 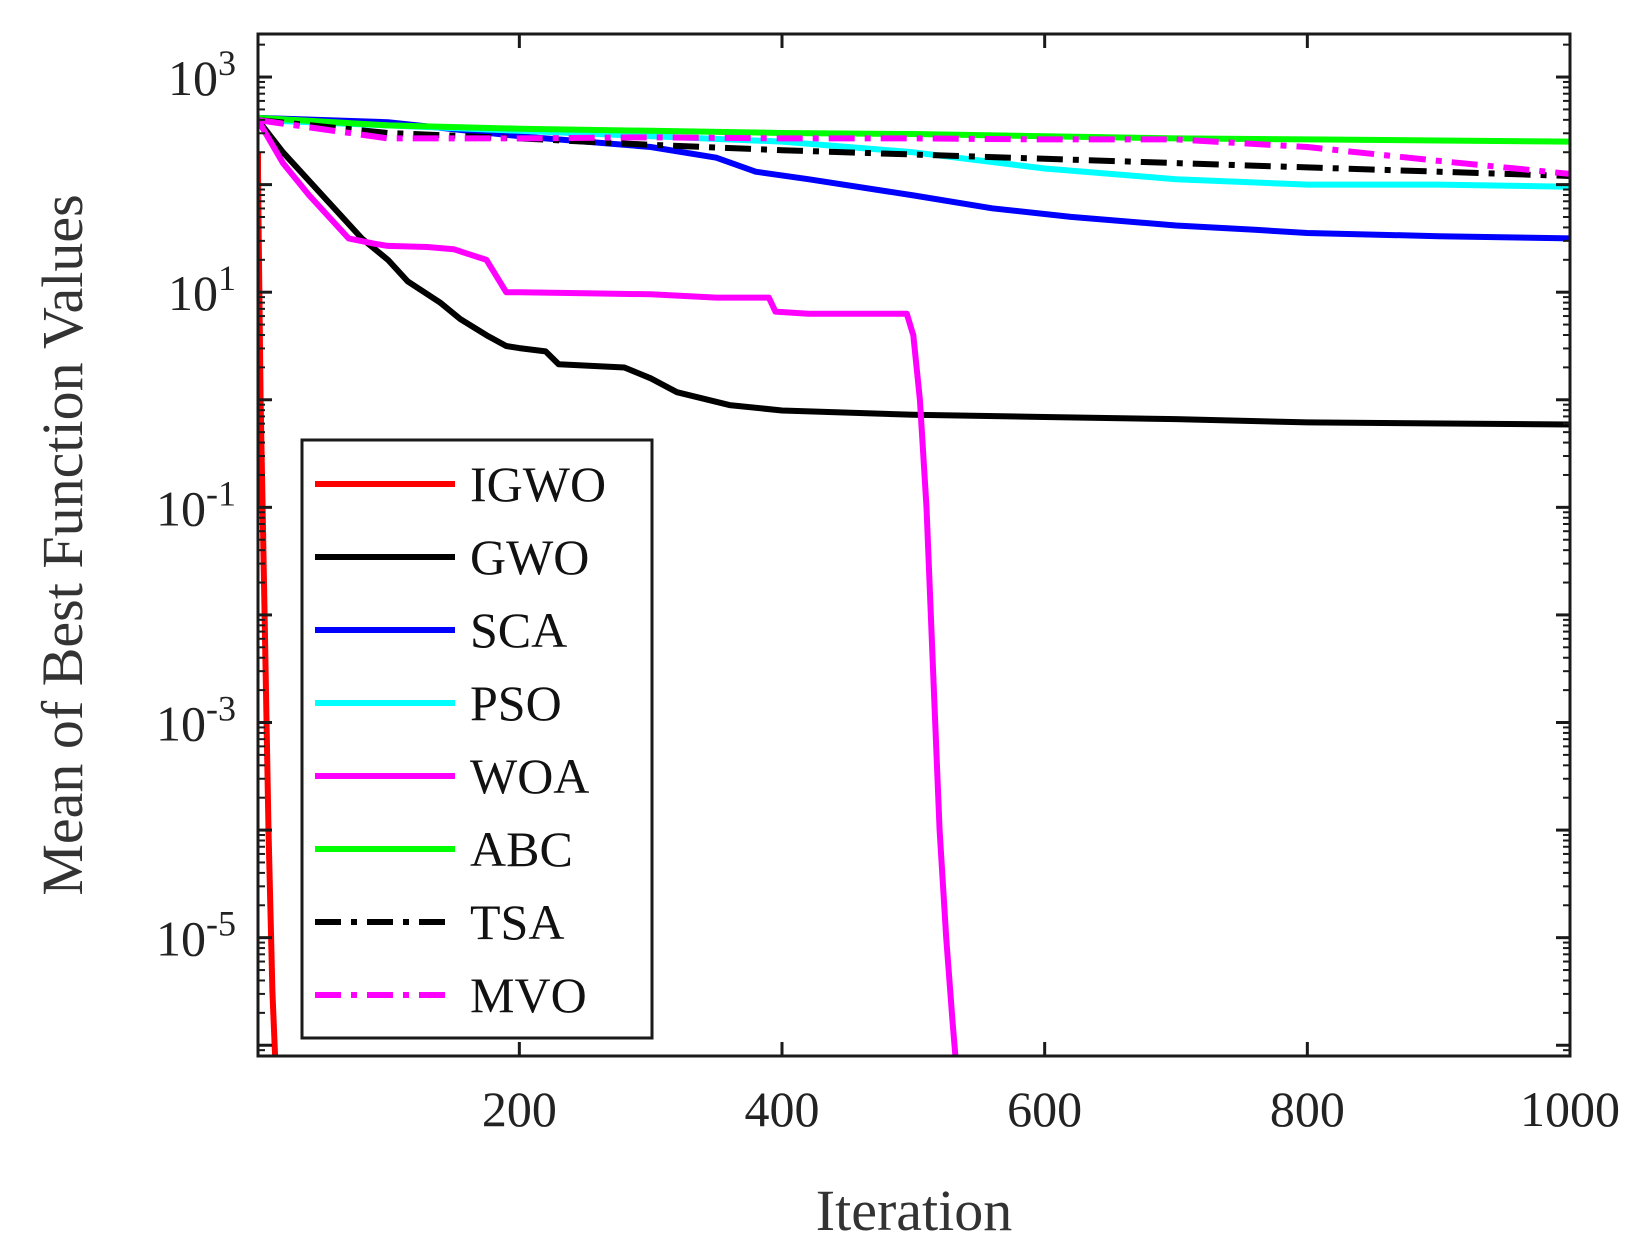 I want to click on x-axis-title: Iteration, so click(x=914, y=1210).